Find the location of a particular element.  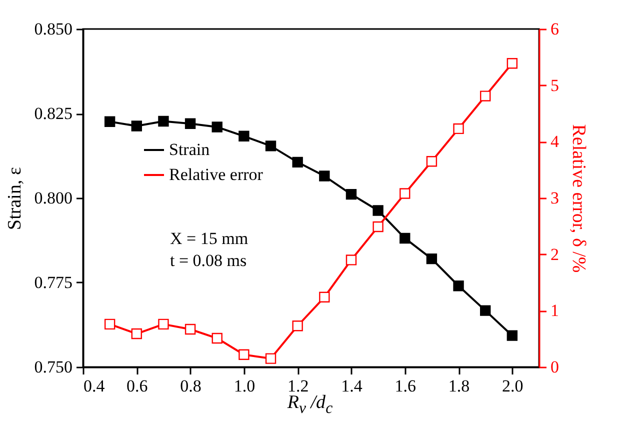

y2-tick-label: 2 is located at coordinates (554, 254).